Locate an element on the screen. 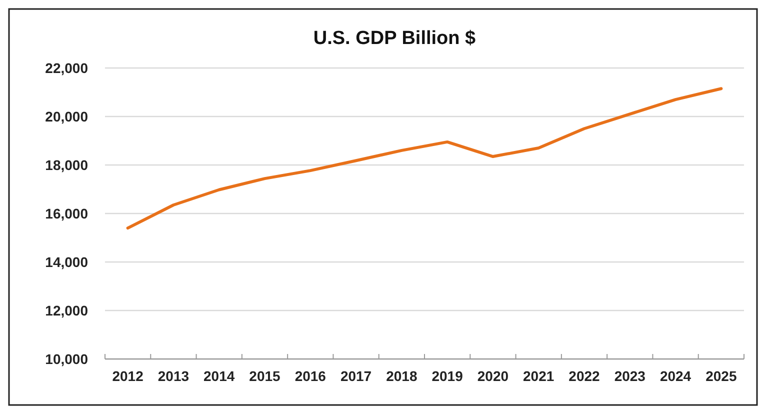  x-tick-label: 2025 is located at coordinates (721, 376).